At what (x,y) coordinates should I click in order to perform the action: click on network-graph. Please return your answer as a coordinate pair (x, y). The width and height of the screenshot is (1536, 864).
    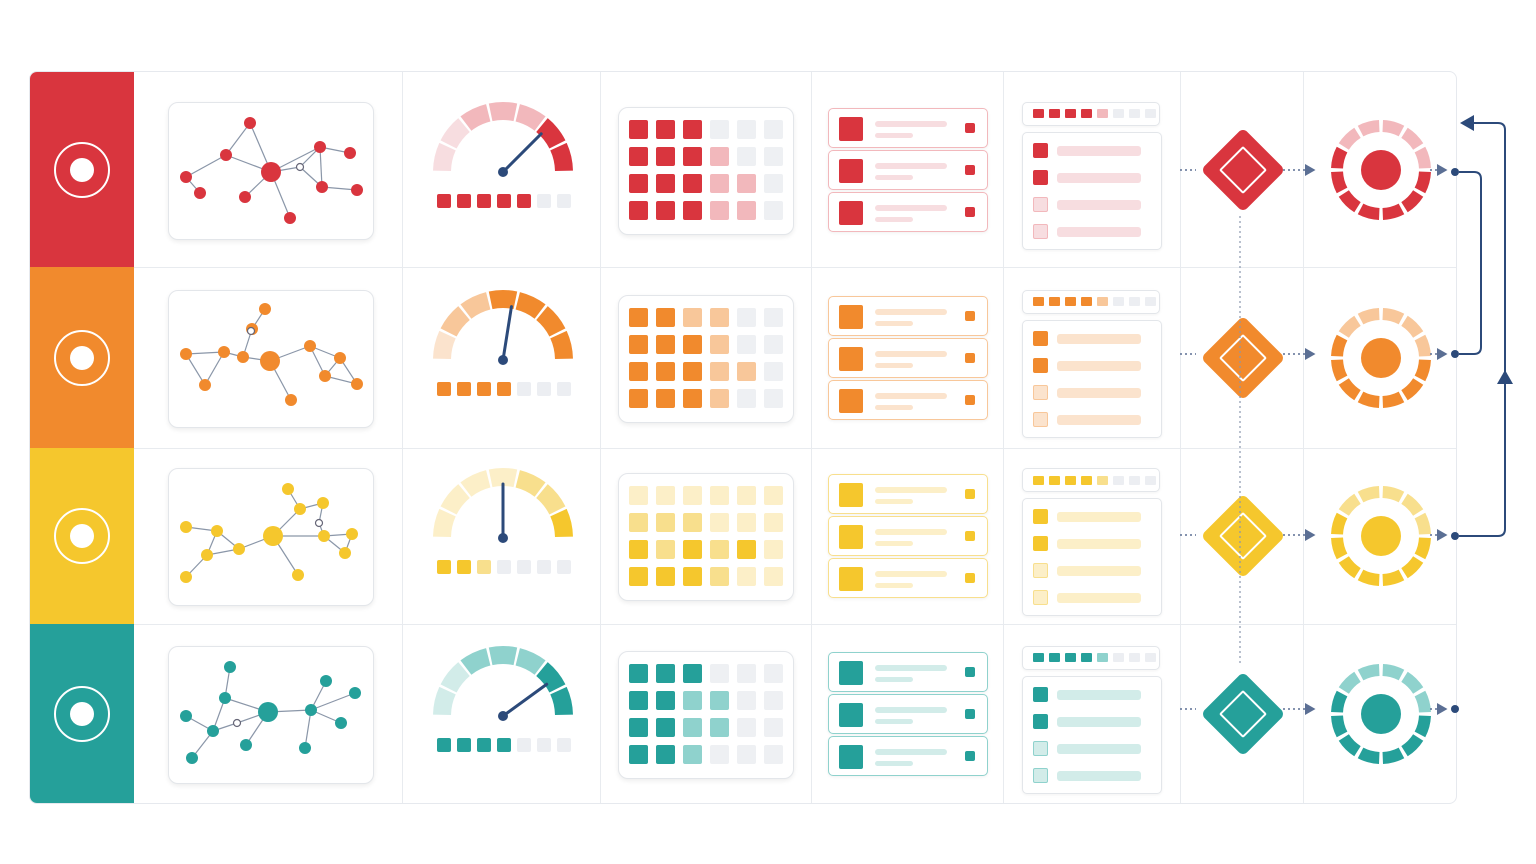
    Looking at the image, I should click on (269, 533).